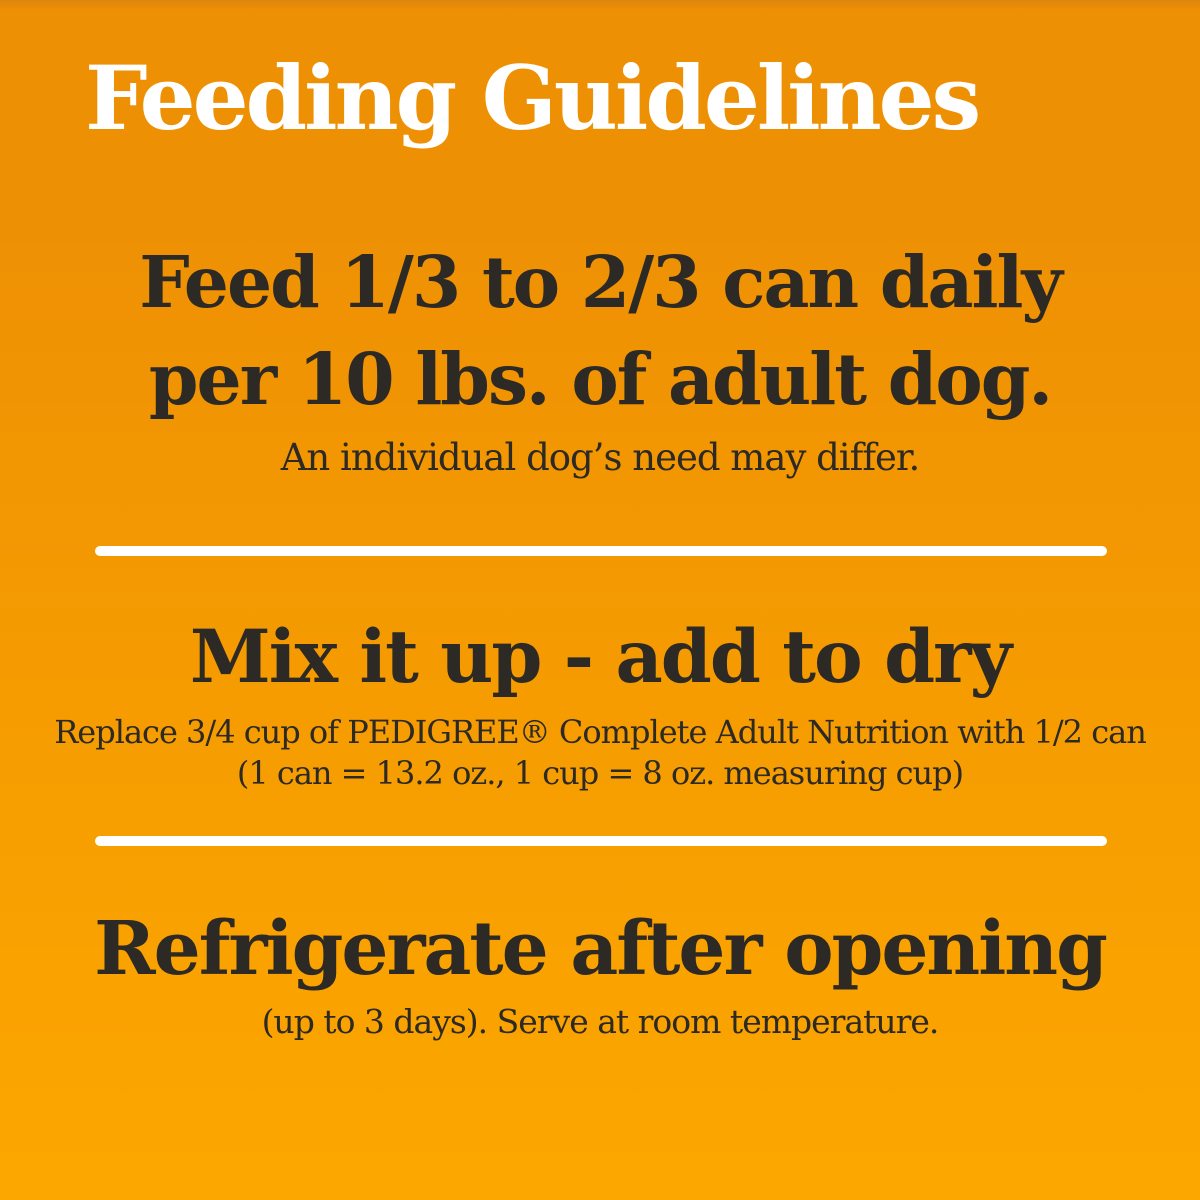 The height and width of the screenshot is (1200, 1200). Describe the element at coordinates (600, 379) in the screenshot. I see `daily-amount-heading-line-2: per 10 lbs. of adult dog.` at that location.